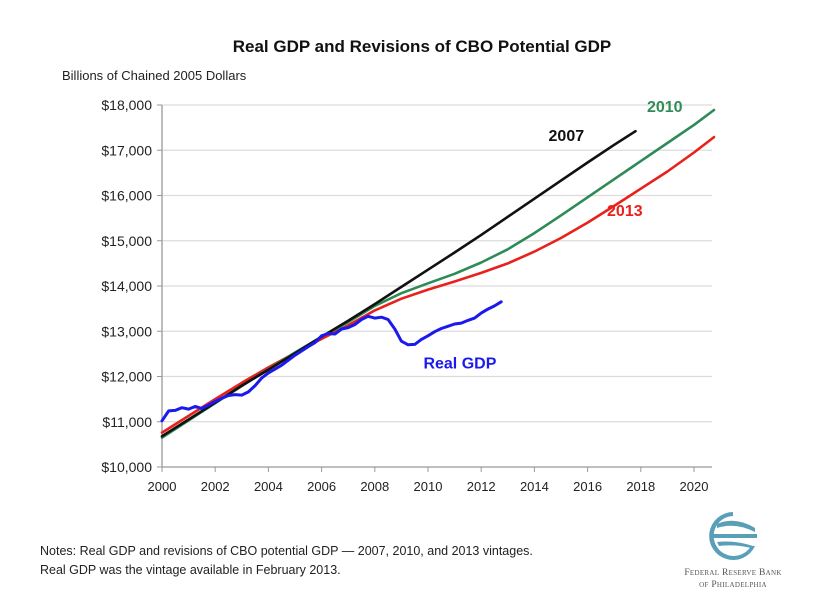 The width and height of the screenshot is (818, 605). Describe the element at coordinates (154, 75) in the screenshot. I see `y-axis-label: Billions of Chained 2005 Dollars` at that location.